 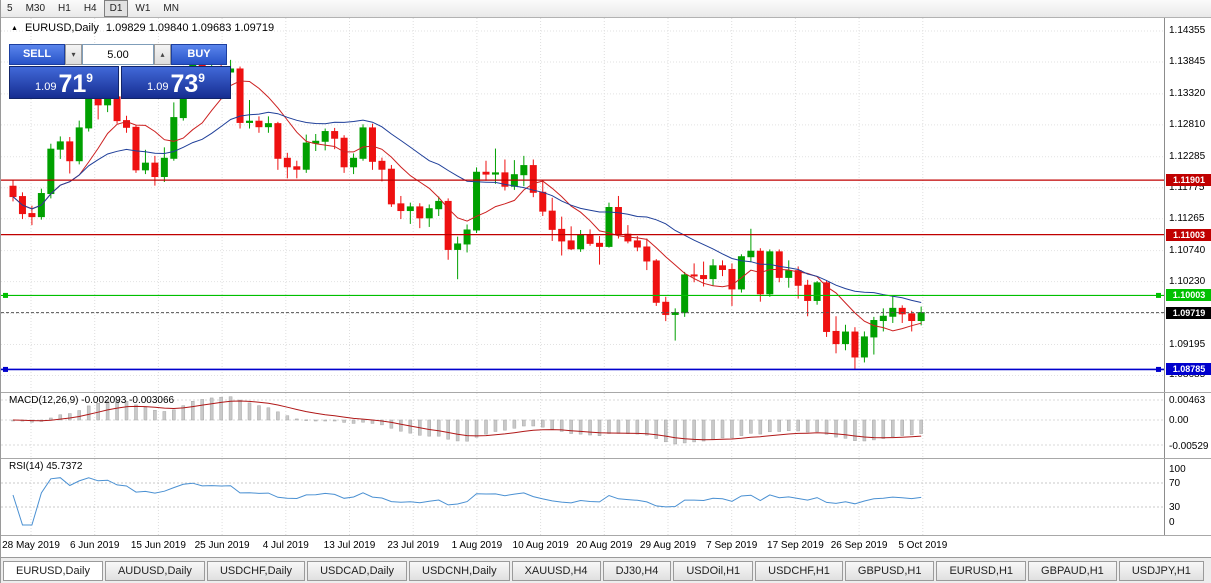 What do you see at coordinates (154, 570) in the screenshot?
I see `chart-tab-audusd-daily: AUDUSD,Daily` at bounding box center [154, 570].